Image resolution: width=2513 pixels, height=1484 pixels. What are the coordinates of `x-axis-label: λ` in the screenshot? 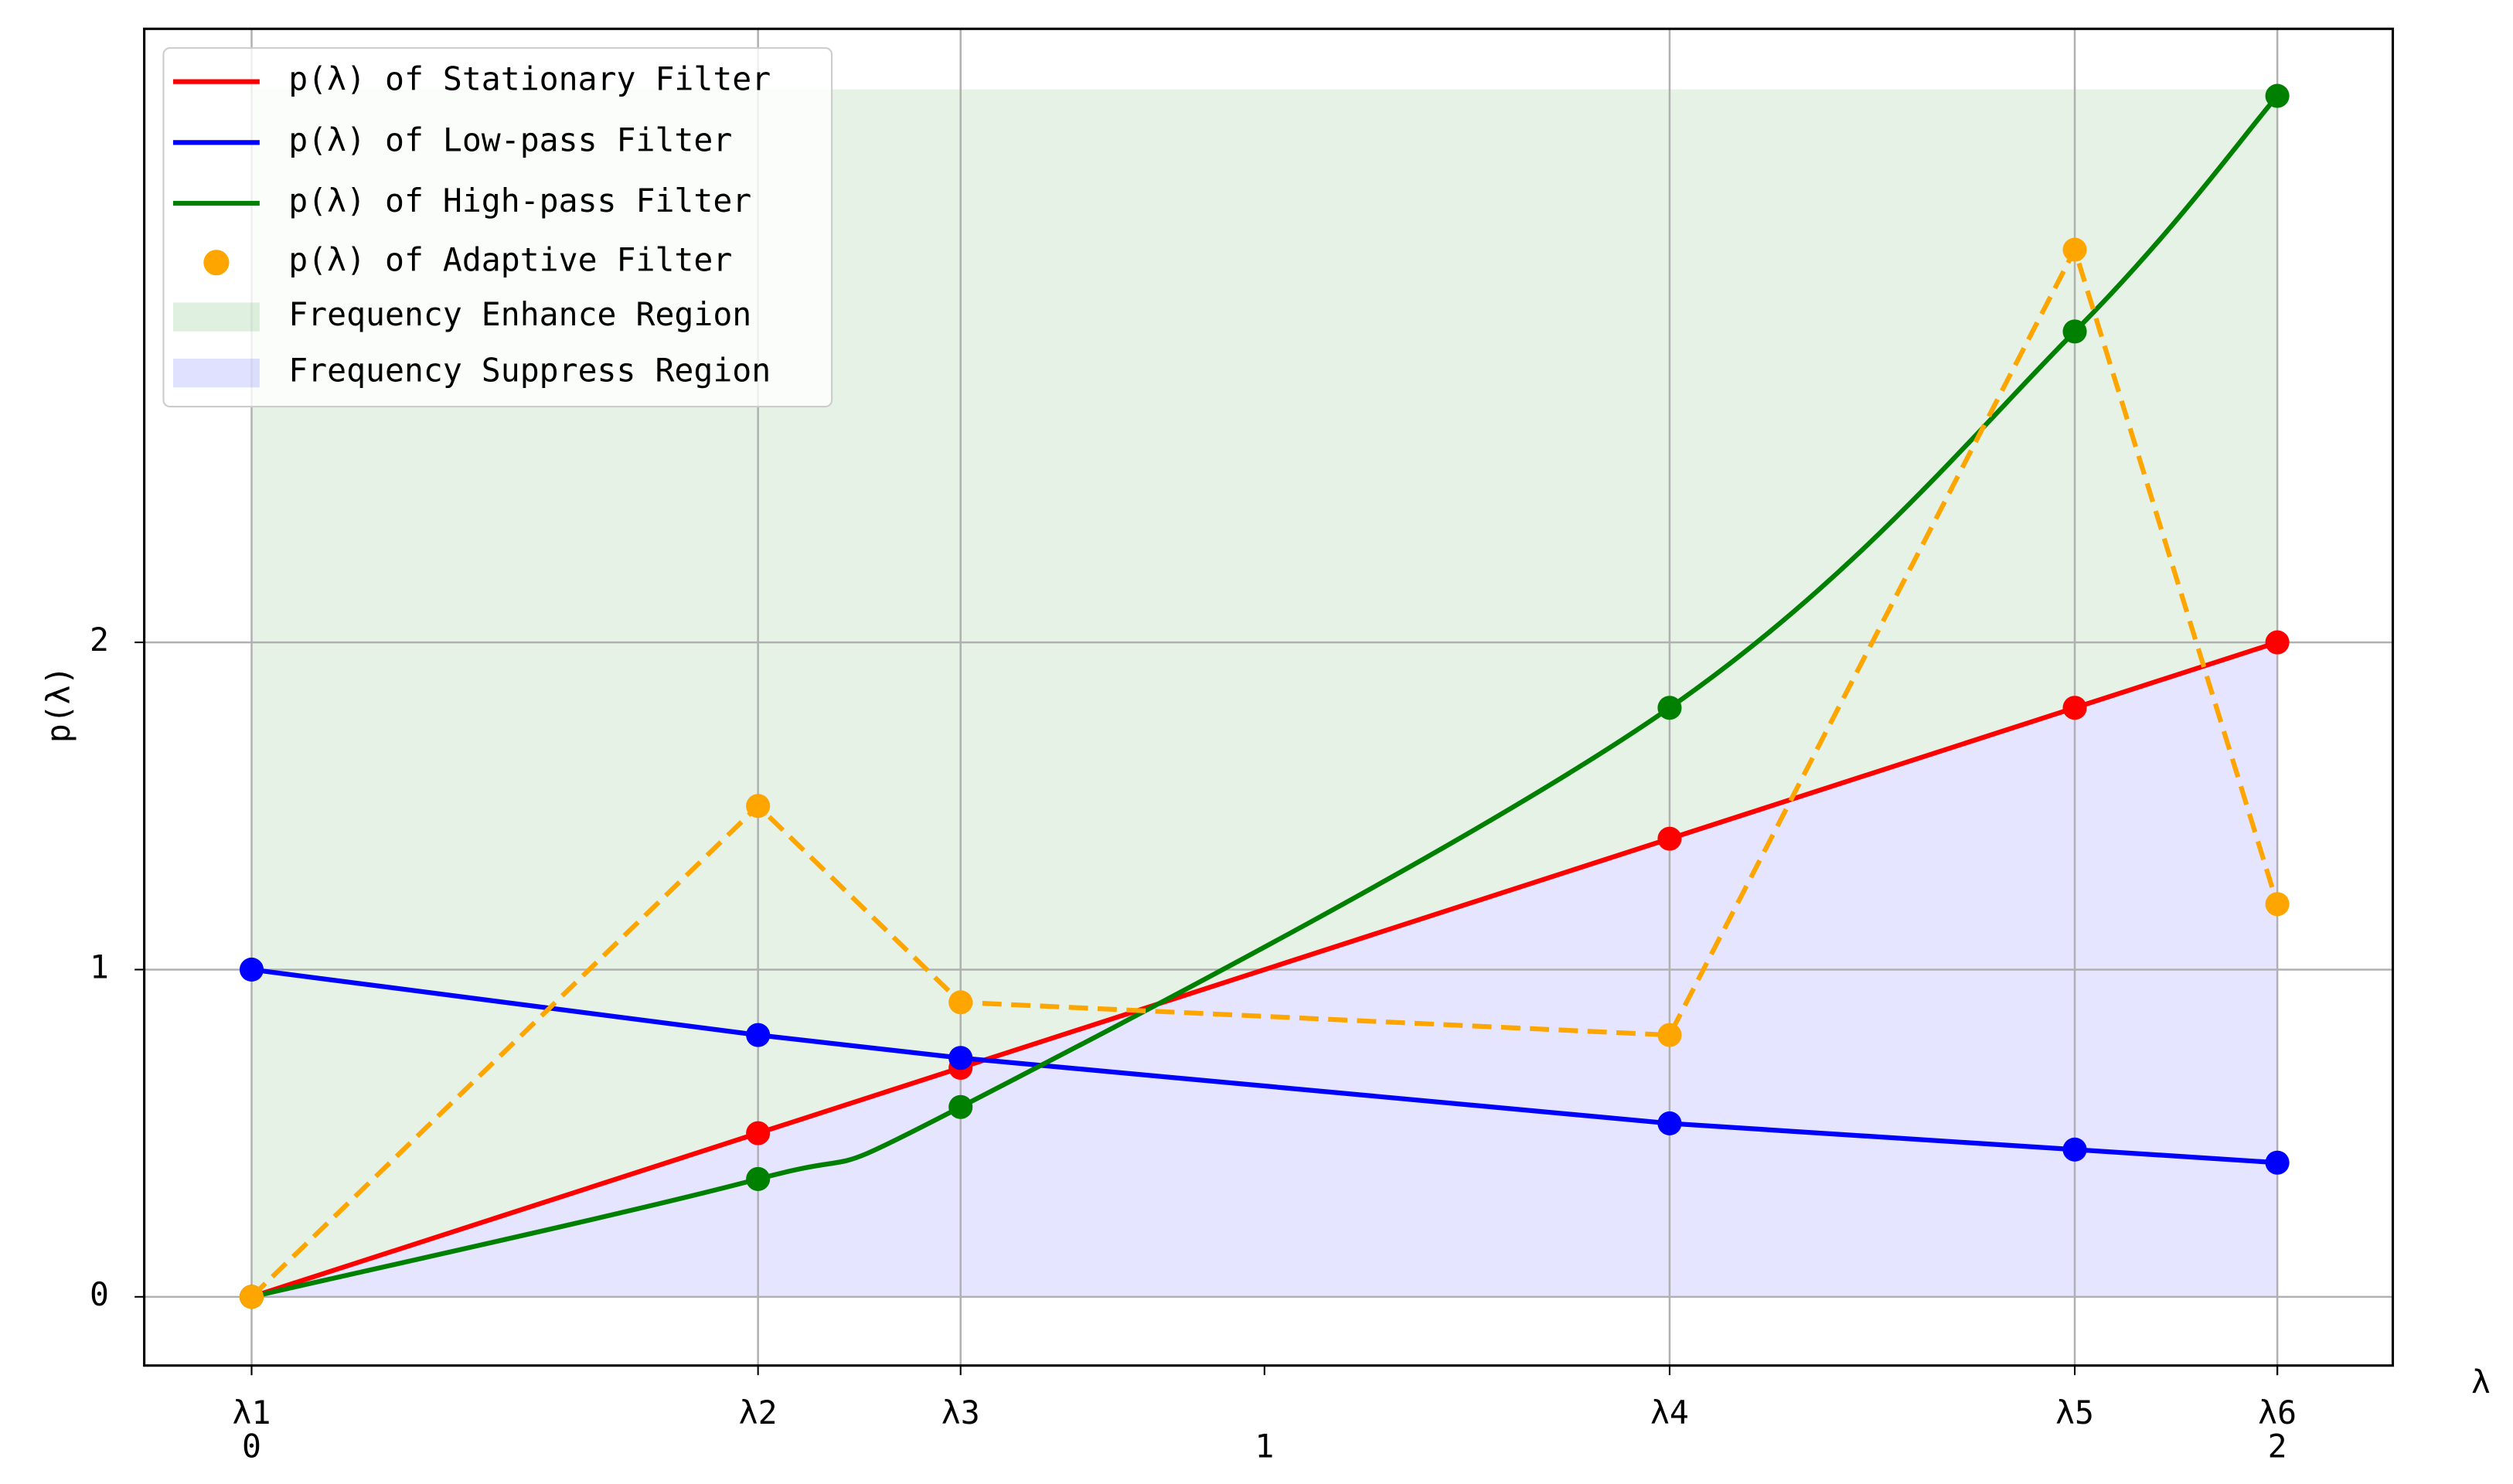 It's located at (2481, 1382).